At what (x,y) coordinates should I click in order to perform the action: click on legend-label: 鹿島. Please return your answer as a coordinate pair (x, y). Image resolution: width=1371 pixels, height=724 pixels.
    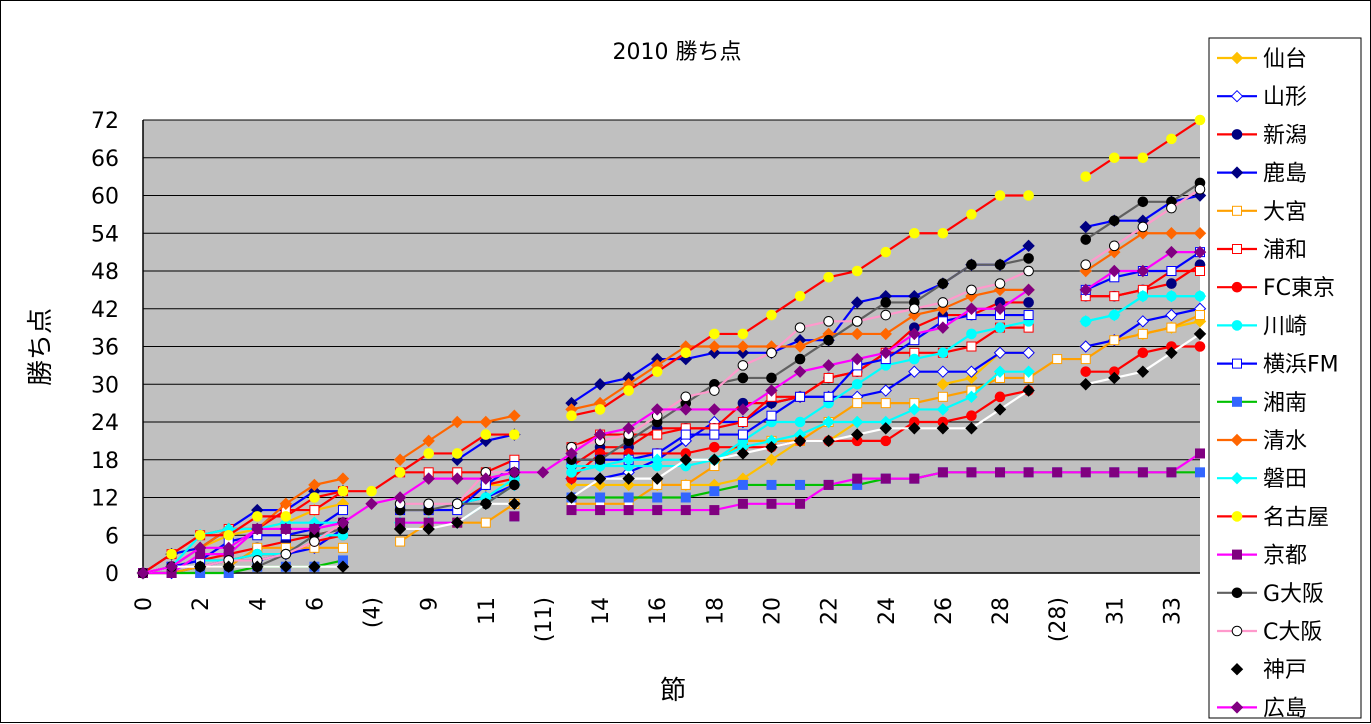
    Looking at the image, I should click on (1285, 174).